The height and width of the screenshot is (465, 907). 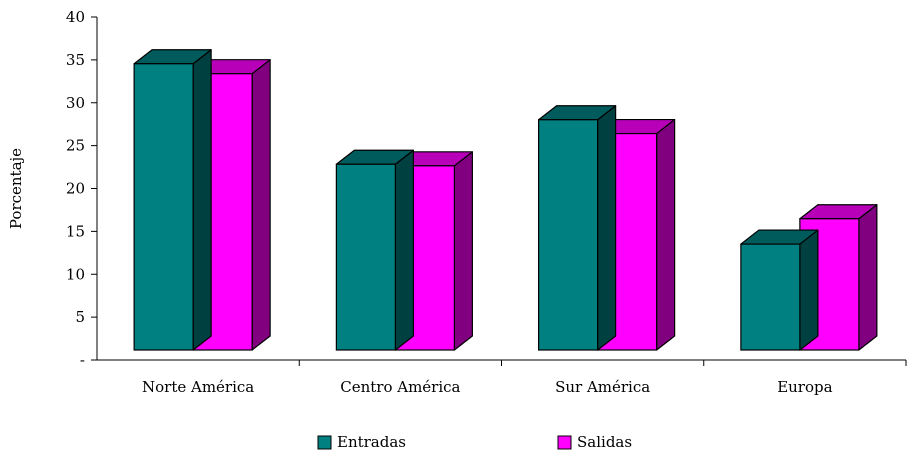 I want to click on x-tick-label: Sur América, so click(x=602, y=387).